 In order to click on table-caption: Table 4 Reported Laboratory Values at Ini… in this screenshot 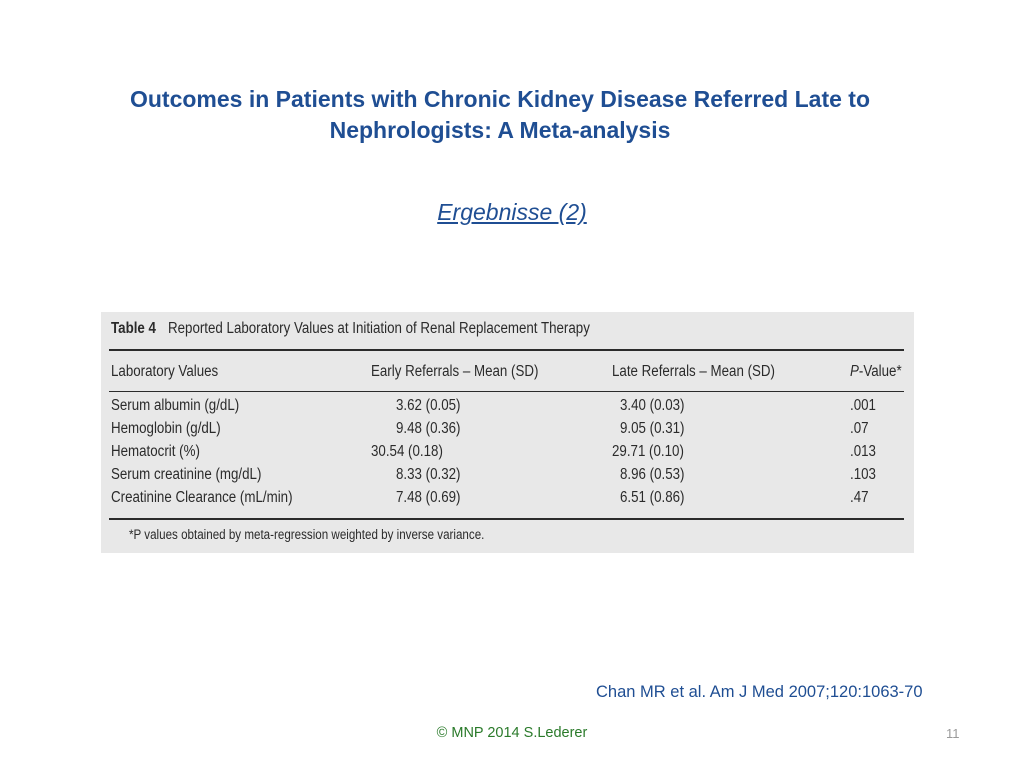, I will do `click(350, 329)`.